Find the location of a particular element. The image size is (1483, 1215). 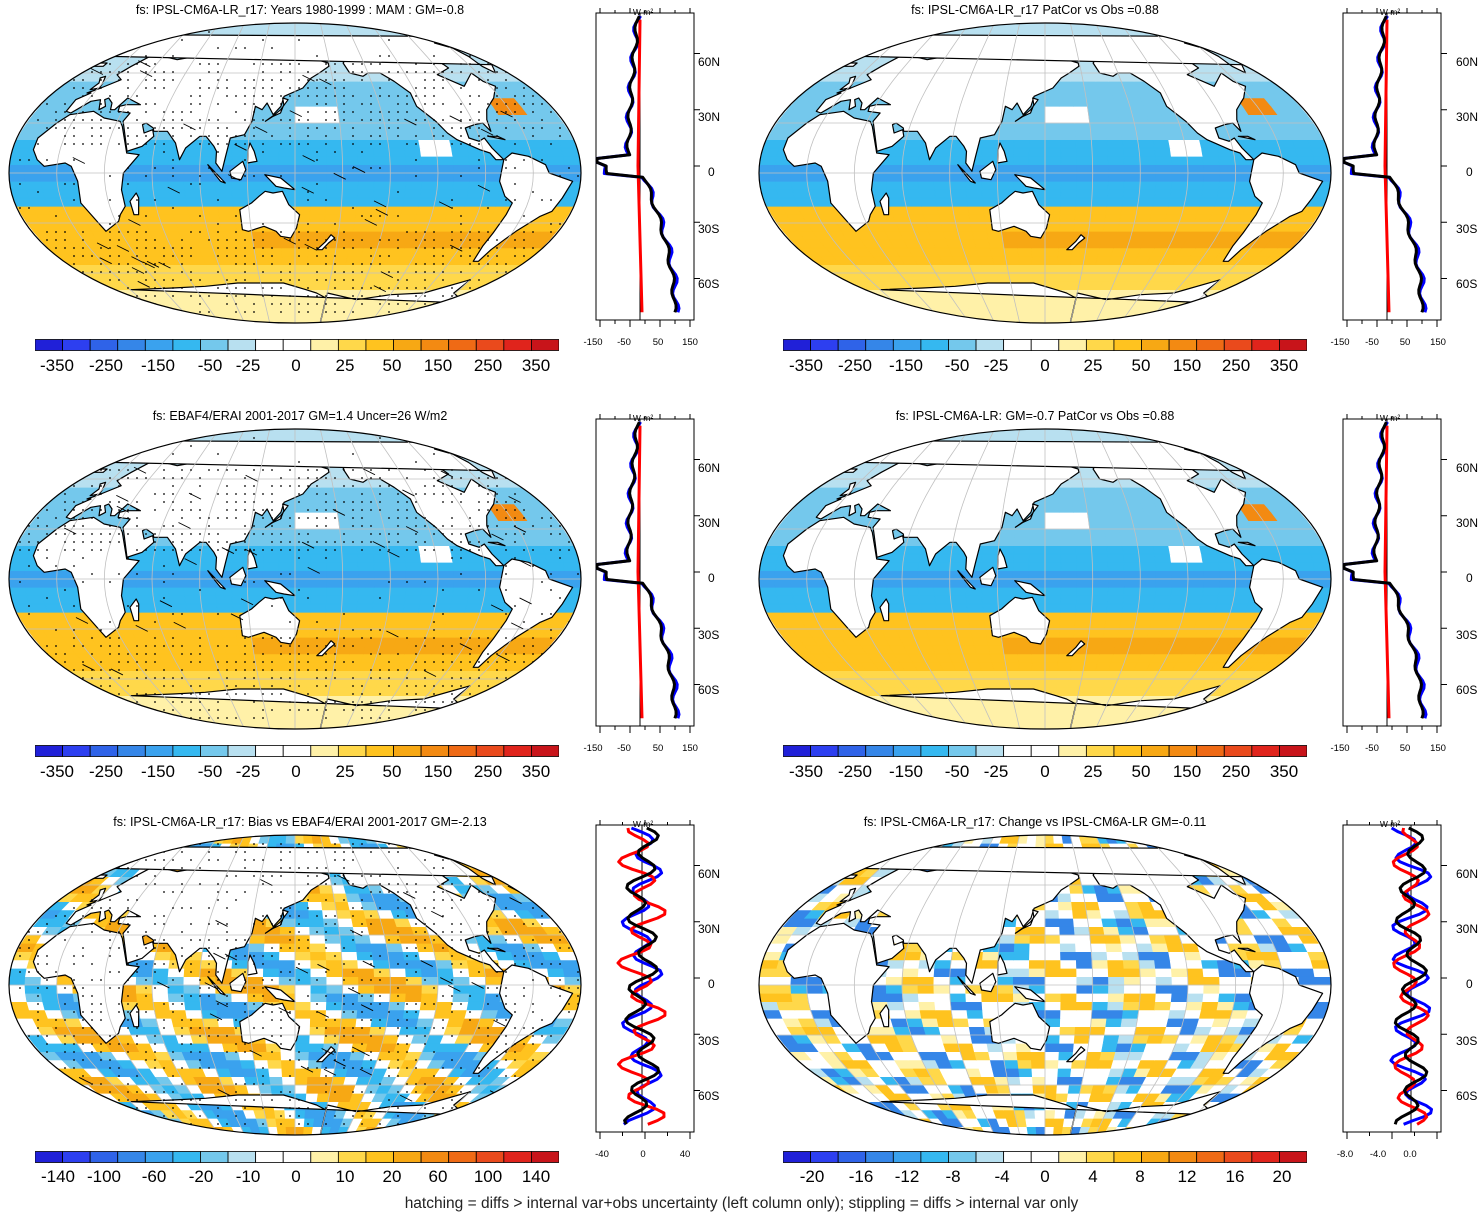

colorbar-label: 350 is located at coordinates (536, 365).